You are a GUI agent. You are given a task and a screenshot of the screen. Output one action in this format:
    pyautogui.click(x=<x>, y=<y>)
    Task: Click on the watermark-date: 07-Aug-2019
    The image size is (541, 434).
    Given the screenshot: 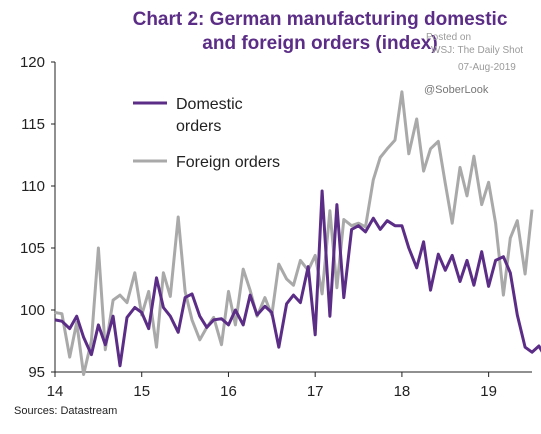 What is the action you would take?
    pyautogui.click(x=487, y=67)
    